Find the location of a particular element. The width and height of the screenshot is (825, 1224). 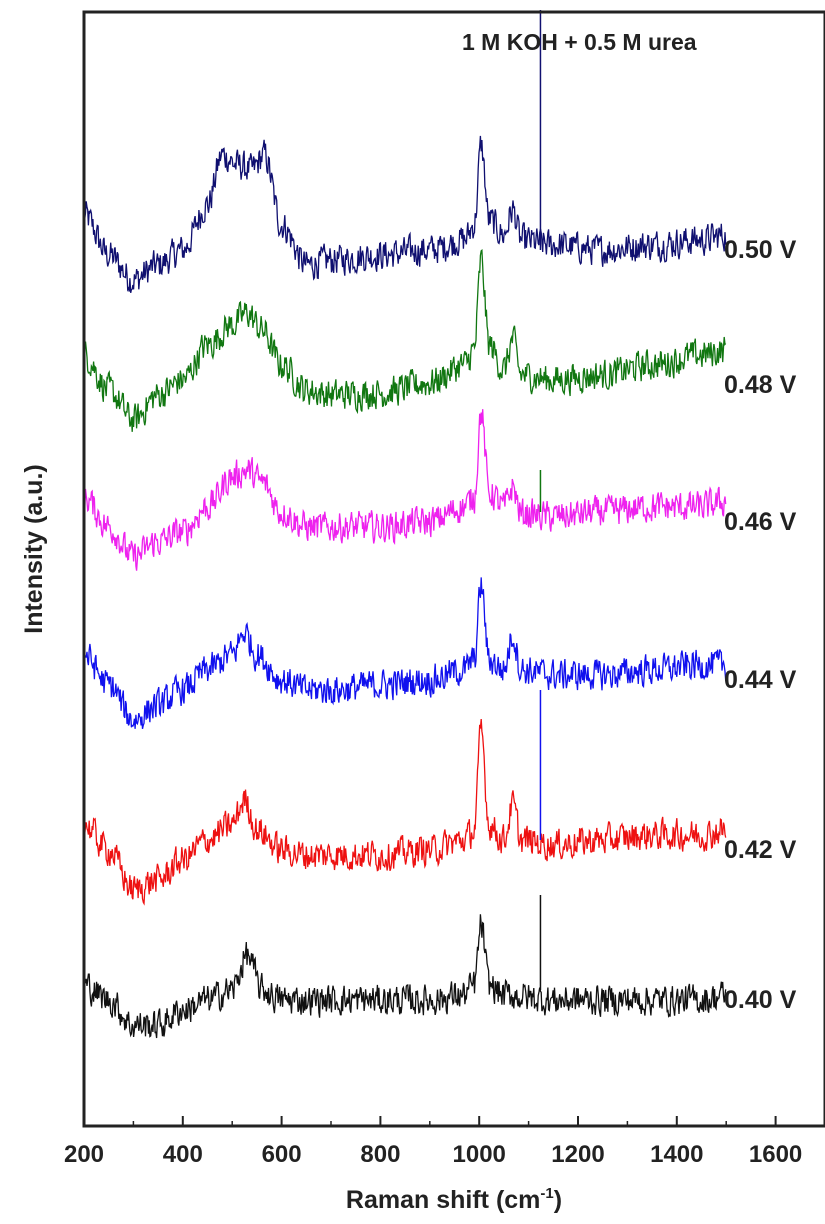

x-axis-ticks: 200 400 600 800 1000 1200 1400 1600 is located at coordinates (444, 1142).